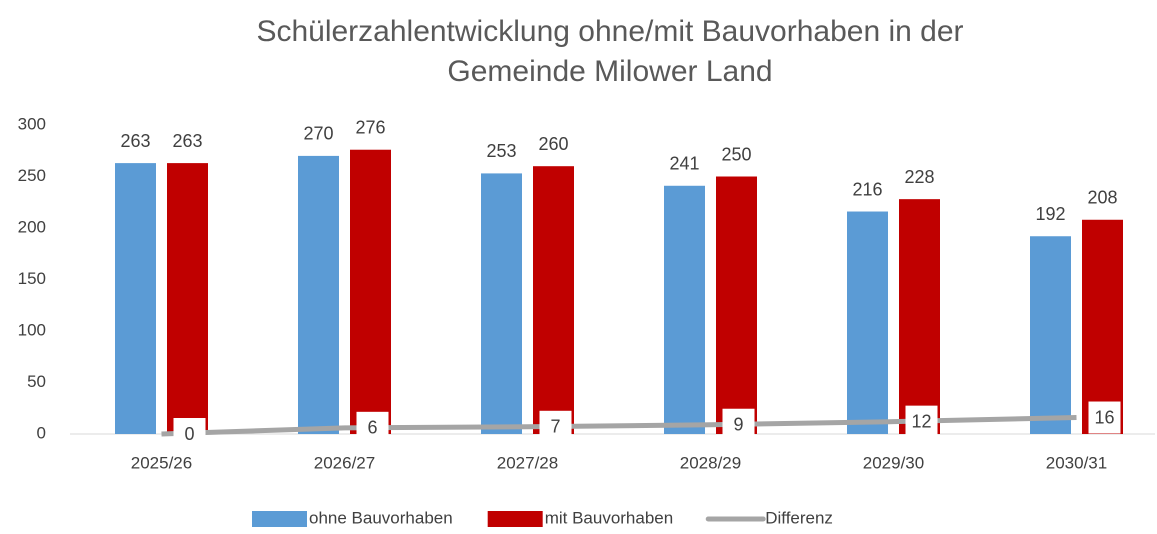  What do you see at coordinates (161, 462) in the screenshot?
I see `x-tick-label: 2025/26` at bounding box center [161, 462].